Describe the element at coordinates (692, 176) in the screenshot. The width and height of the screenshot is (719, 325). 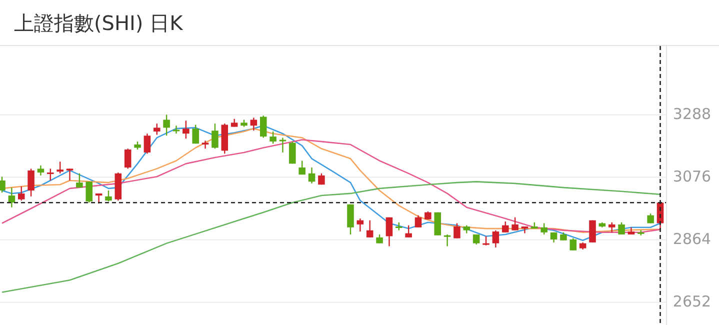
I see `y-tick-label: 3076` at that location.